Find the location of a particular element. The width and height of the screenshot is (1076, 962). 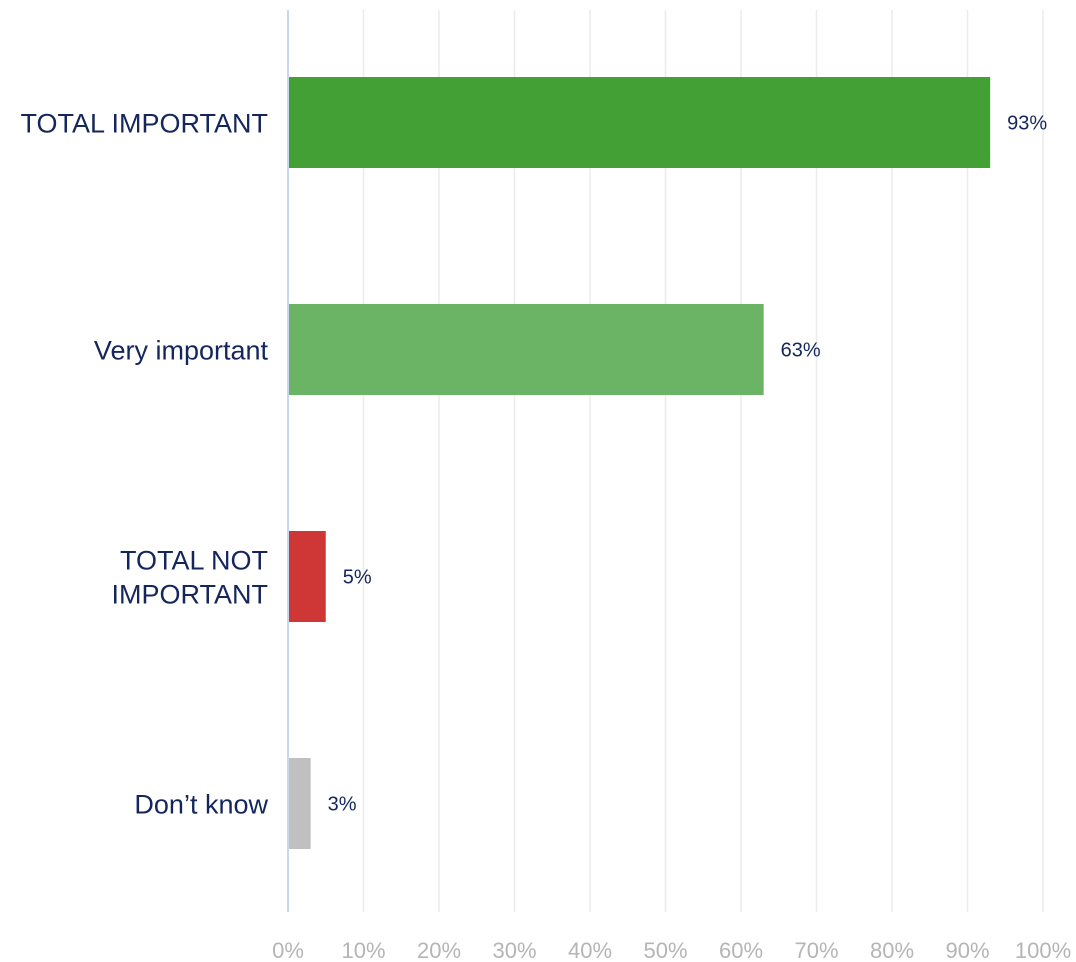

value-label: 93% is located at coordinates (1027, 124).